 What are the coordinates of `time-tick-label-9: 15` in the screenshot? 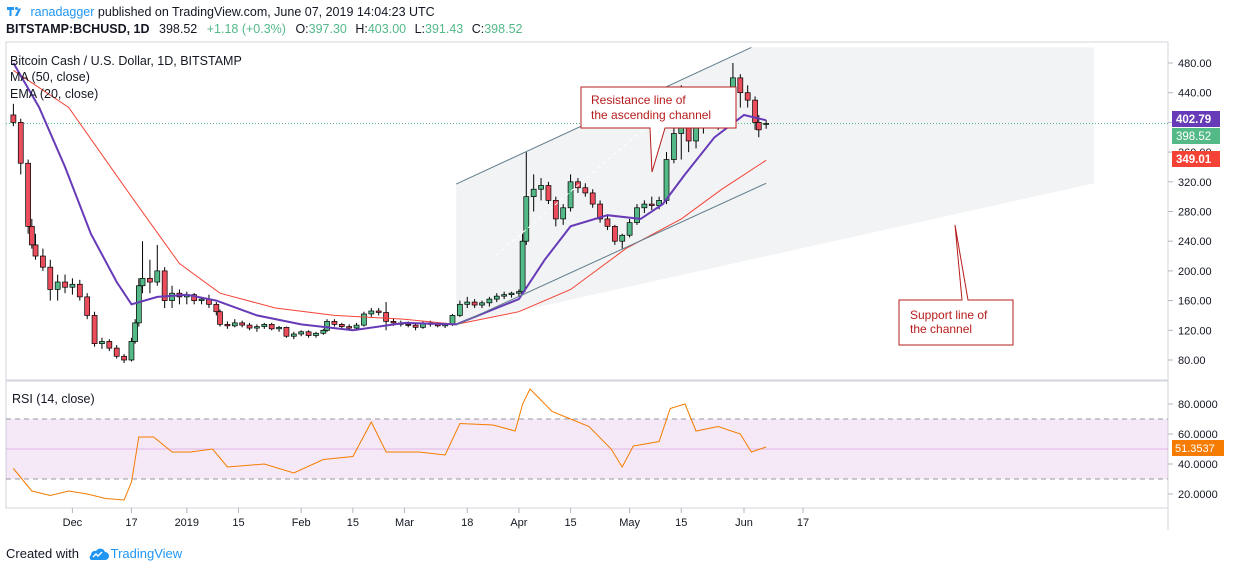 It's located at (570, 523).